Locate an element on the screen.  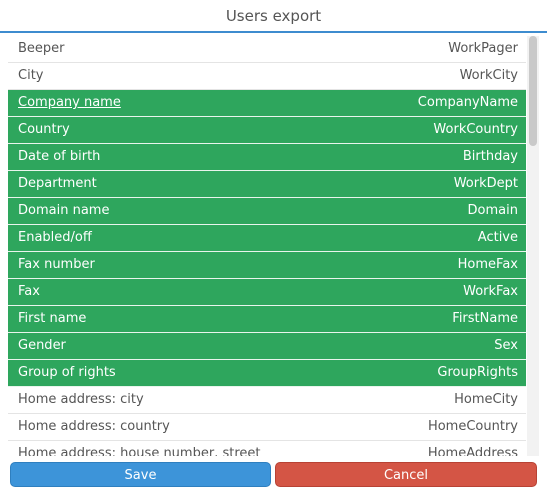
field-label: Beeper is located at coordinates (41, 48).